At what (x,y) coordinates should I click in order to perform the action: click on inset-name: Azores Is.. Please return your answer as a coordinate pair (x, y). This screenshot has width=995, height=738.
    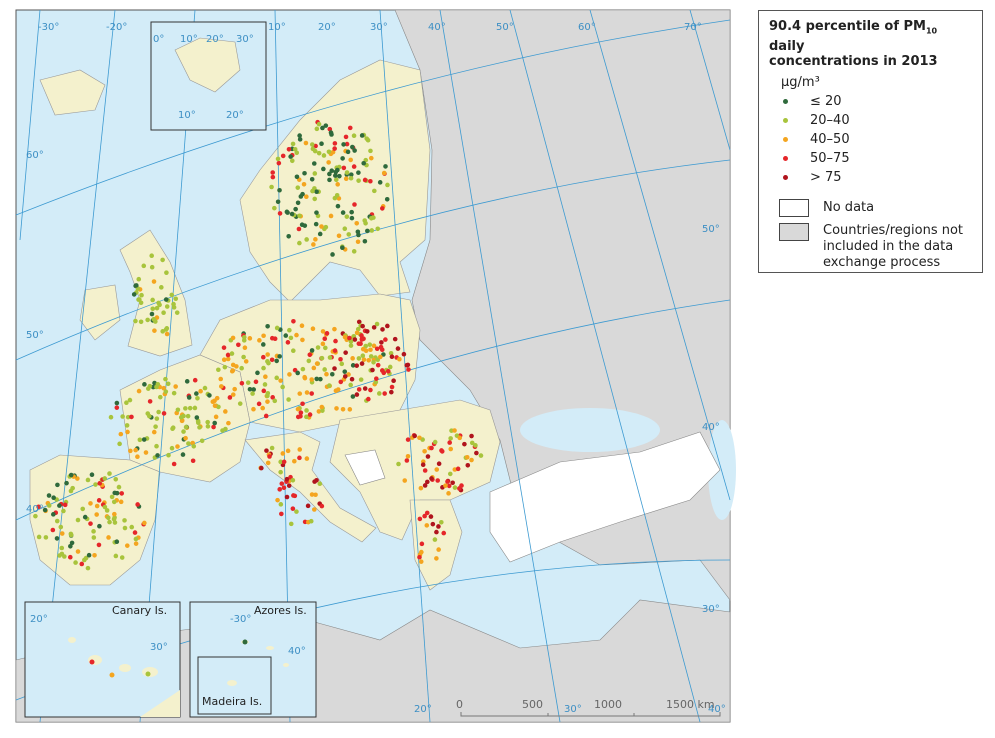
    Looking at the image, I should click on (280, 610).